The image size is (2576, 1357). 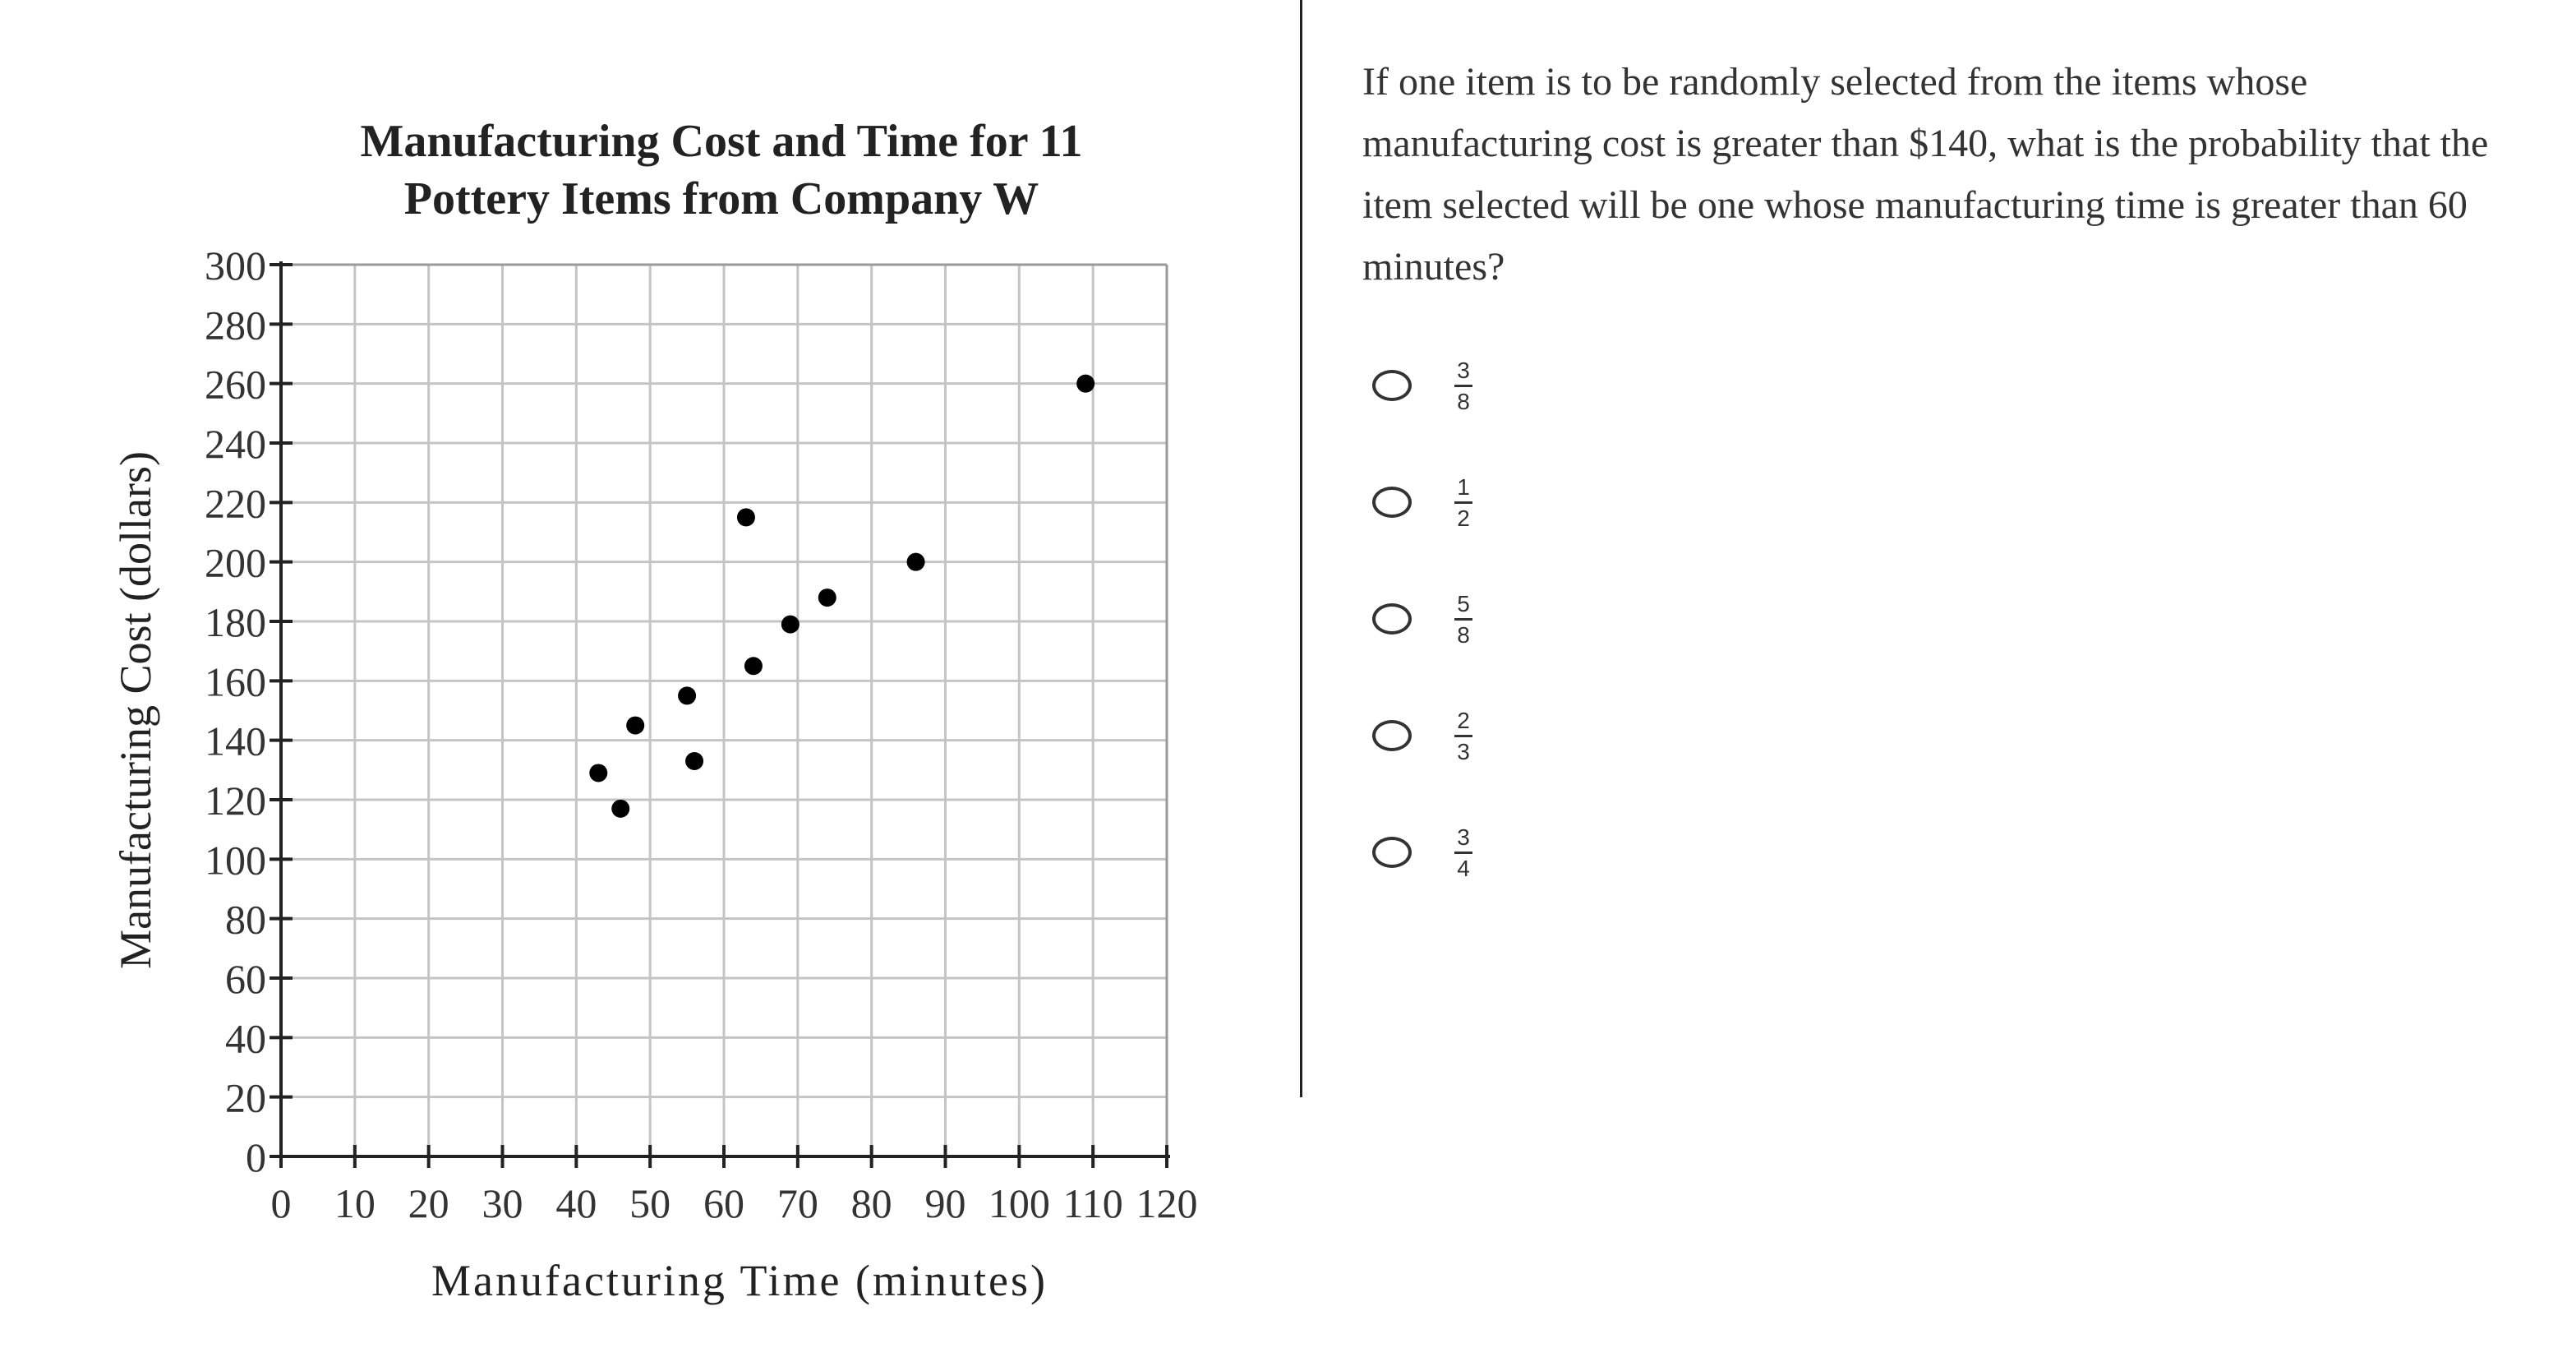 What do you see at coordinates (945, 1203) in the screenshot?
I see `x-tick-label: 90` at bounding box center [945, 1203].